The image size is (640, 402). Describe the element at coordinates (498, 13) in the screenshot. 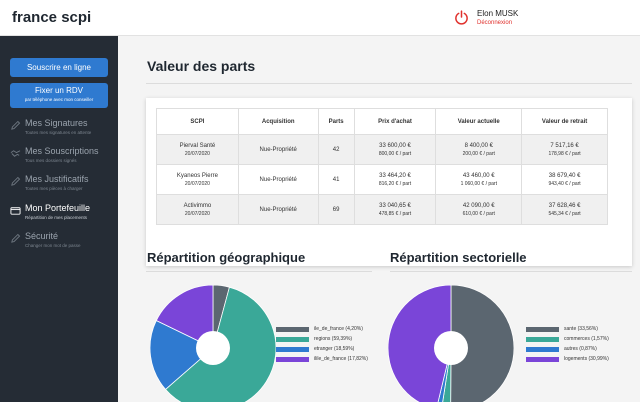

I see `user-name: Elon MUSK` at that location.